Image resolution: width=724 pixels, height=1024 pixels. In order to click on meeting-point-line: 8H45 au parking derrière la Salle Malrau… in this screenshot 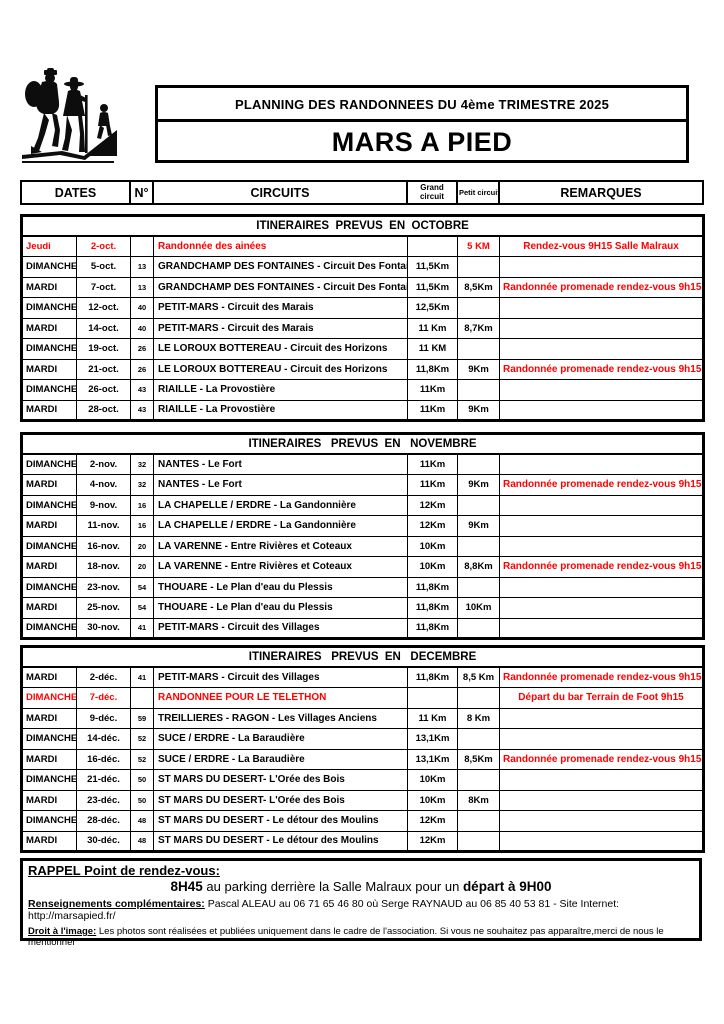, I will do `click(361, 886)`.